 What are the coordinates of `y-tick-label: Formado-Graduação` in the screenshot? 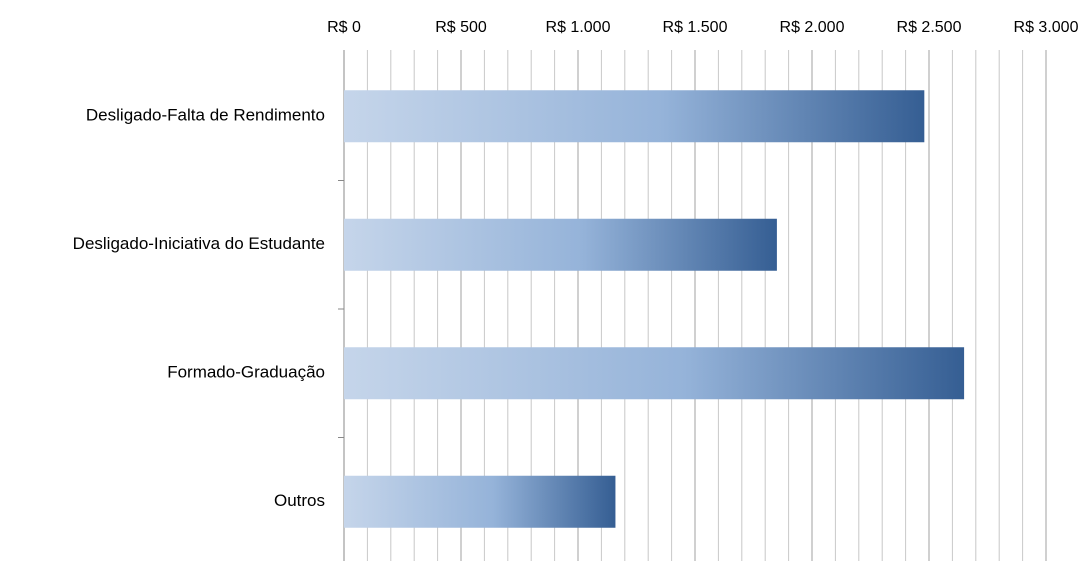 It's located at (246, 372).